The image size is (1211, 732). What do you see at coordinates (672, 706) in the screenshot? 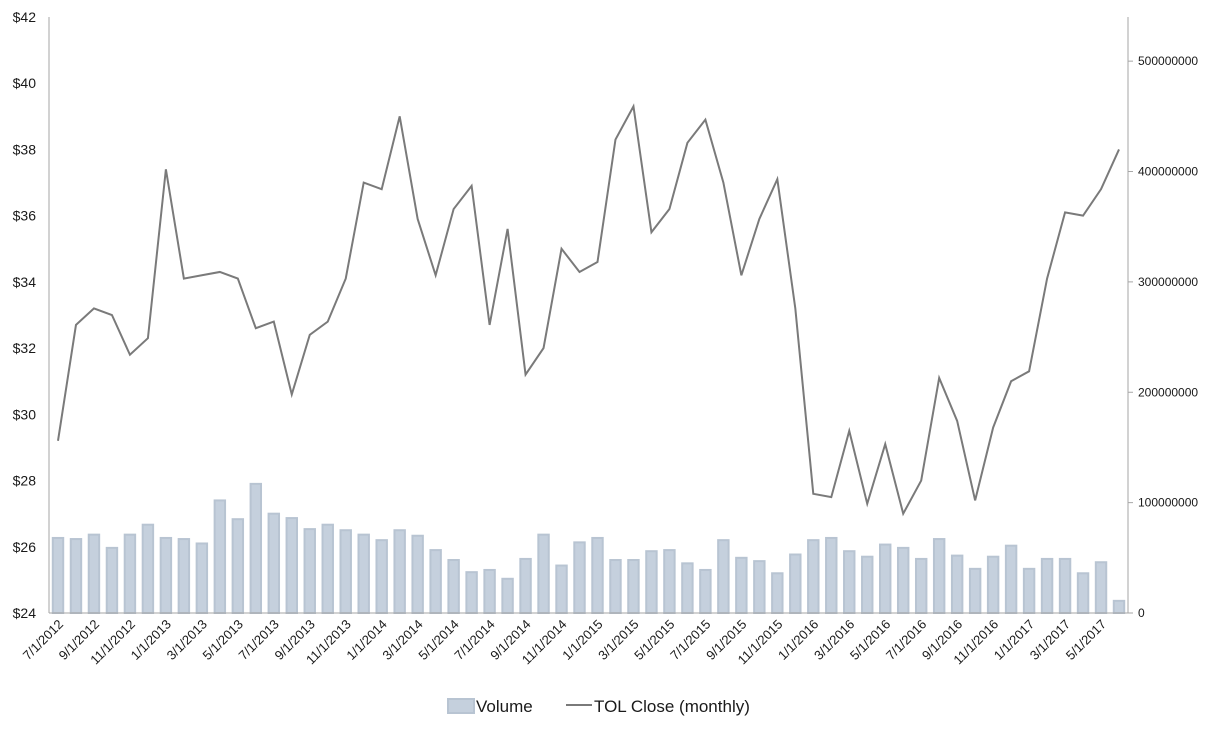
I see `legend-close-label: TOL Close (monthly)` at bounding box center [672, 706].